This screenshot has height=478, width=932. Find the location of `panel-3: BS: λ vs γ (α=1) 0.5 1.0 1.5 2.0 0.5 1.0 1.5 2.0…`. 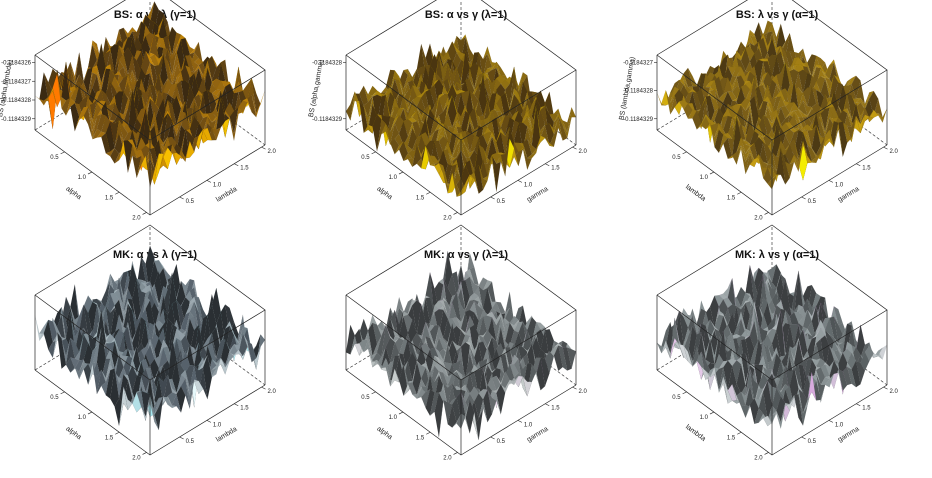

panel-3: BS: λ vs γ (α=1) 0.5 1.0 1.5 2.0 0.5 1.0 1.5 2.0… is located at coordinates (759, 110).